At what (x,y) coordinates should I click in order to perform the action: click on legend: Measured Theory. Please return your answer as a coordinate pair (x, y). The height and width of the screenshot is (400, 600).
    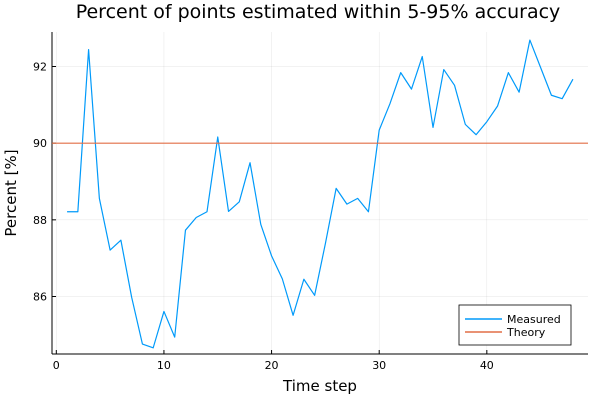
    Looking at the image, I should click on (515, 325).